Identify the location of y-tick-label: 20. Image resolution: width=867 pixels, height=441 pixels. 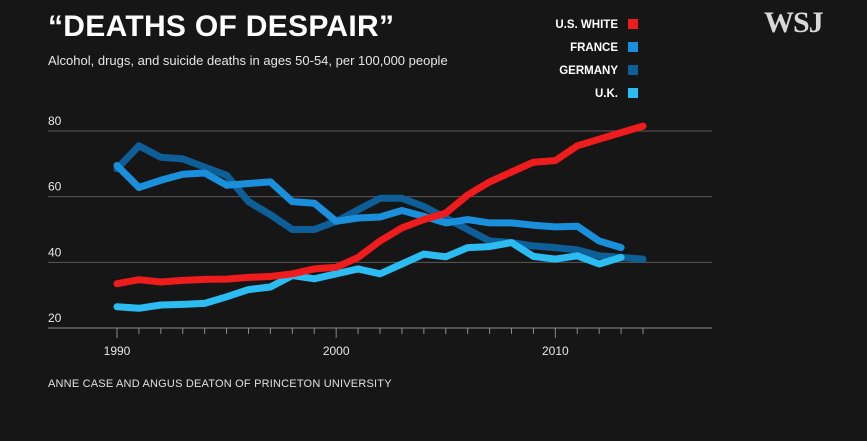
(55, 318).